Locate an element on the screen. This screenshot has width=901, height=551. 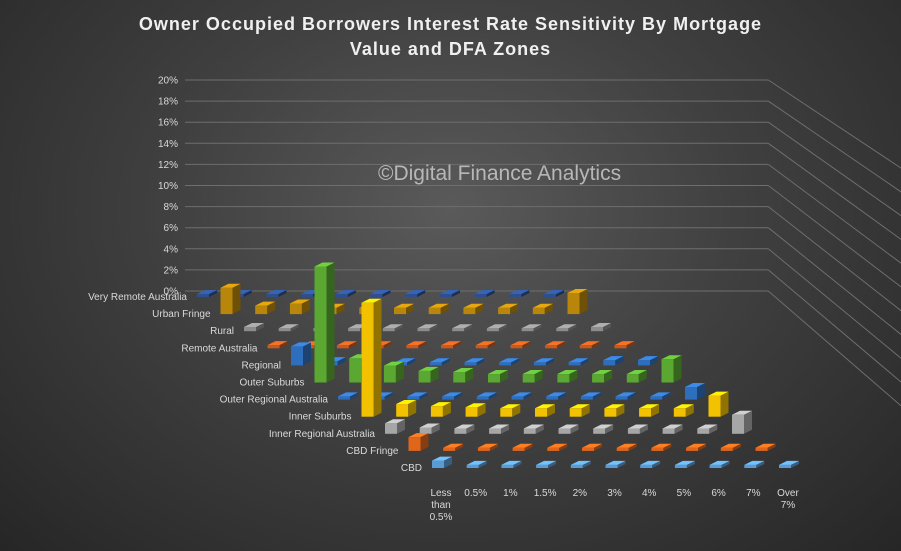
series-label: Urban Fringe is located at coordinates (181, 314).